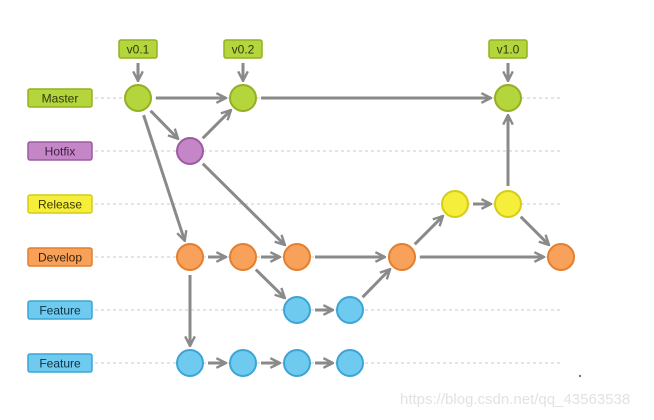 The image size is (654, 420). I want to click on branch-label-feature2: Feature, so click(60, 364).